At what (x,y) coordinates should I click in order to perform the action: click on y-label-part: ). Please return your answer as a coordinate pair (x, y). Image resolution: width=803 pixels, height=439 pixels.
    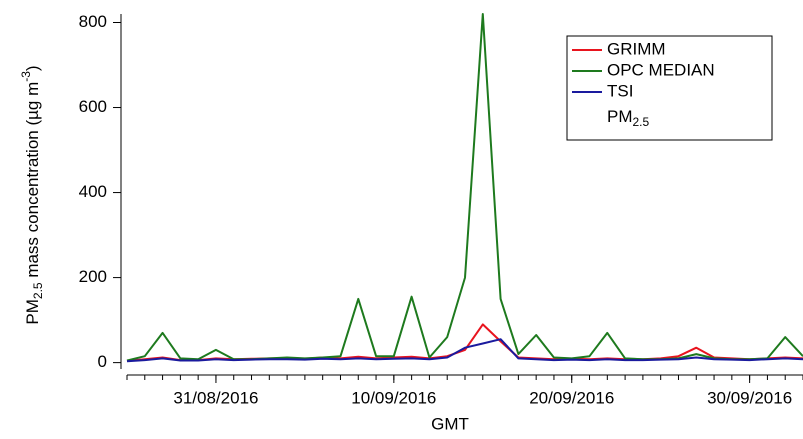
    Looking at the image, I should click on (32, 68).